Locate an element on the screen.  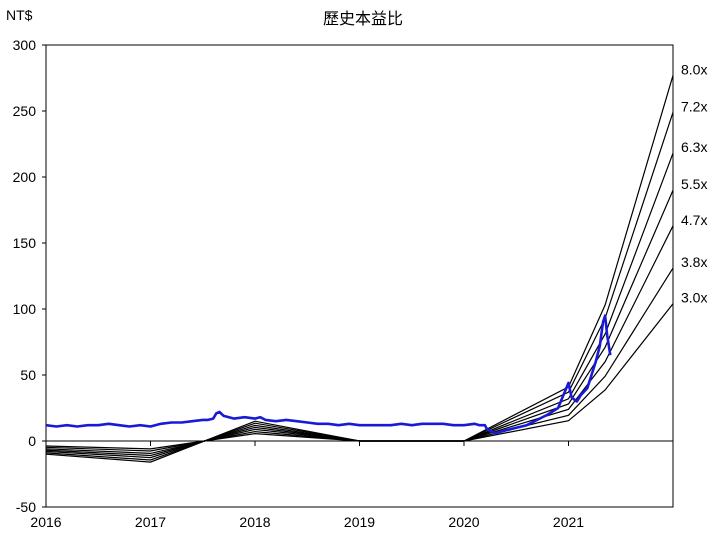
pe-band-label: 7.2x is located at coordinates (694, 106).